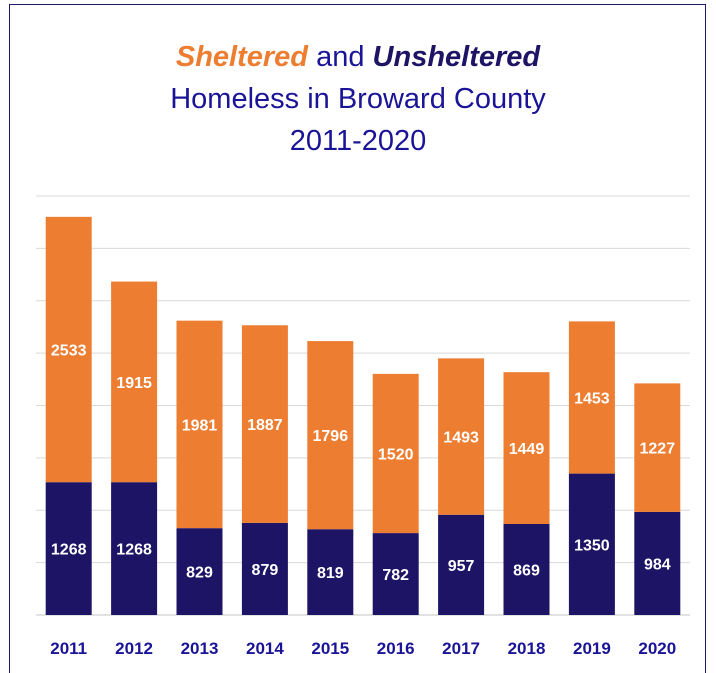  I want to click on chart-title-line2: Homeless in Broward County, so click(358, 99).